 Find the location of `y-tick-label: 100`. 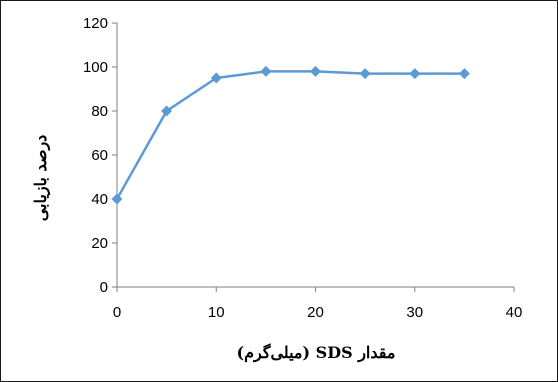

y-tick-label: 100 is located at coordinates (95, 67).